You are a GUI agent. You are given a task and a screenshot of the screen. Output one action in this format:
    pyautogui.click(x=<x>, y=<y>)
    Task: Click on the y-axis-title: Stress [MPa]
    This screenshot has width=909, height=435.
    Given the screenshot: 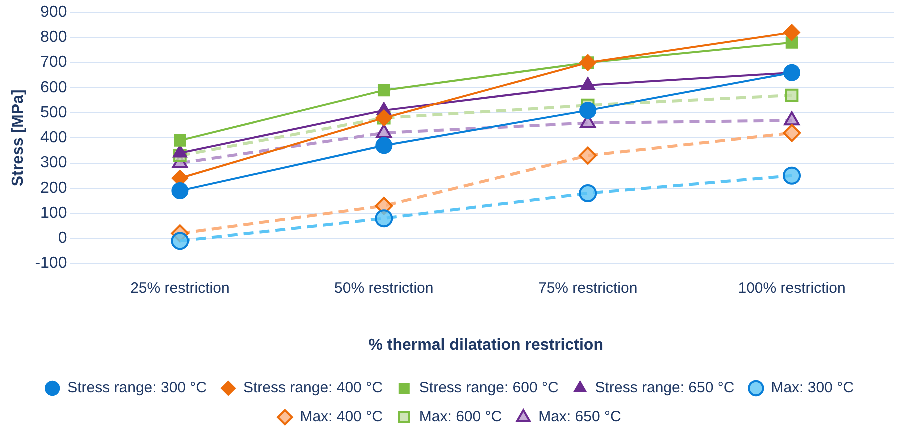 What is the action you would take?
    pyautogui.click(x=19, y=138)
    